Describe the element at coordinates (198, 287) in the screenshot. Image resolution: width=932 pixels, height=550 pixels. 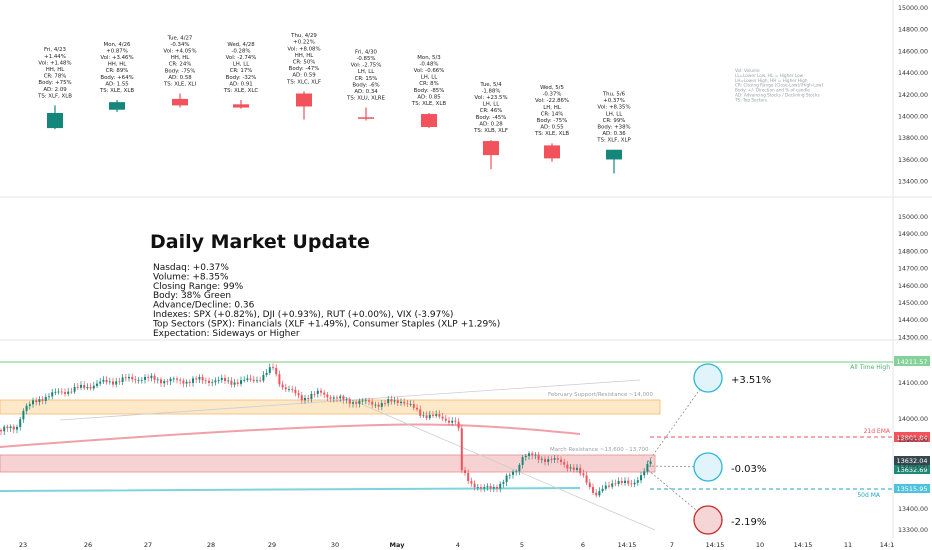
I see `update-line: Closing Range: 99%` at that location.